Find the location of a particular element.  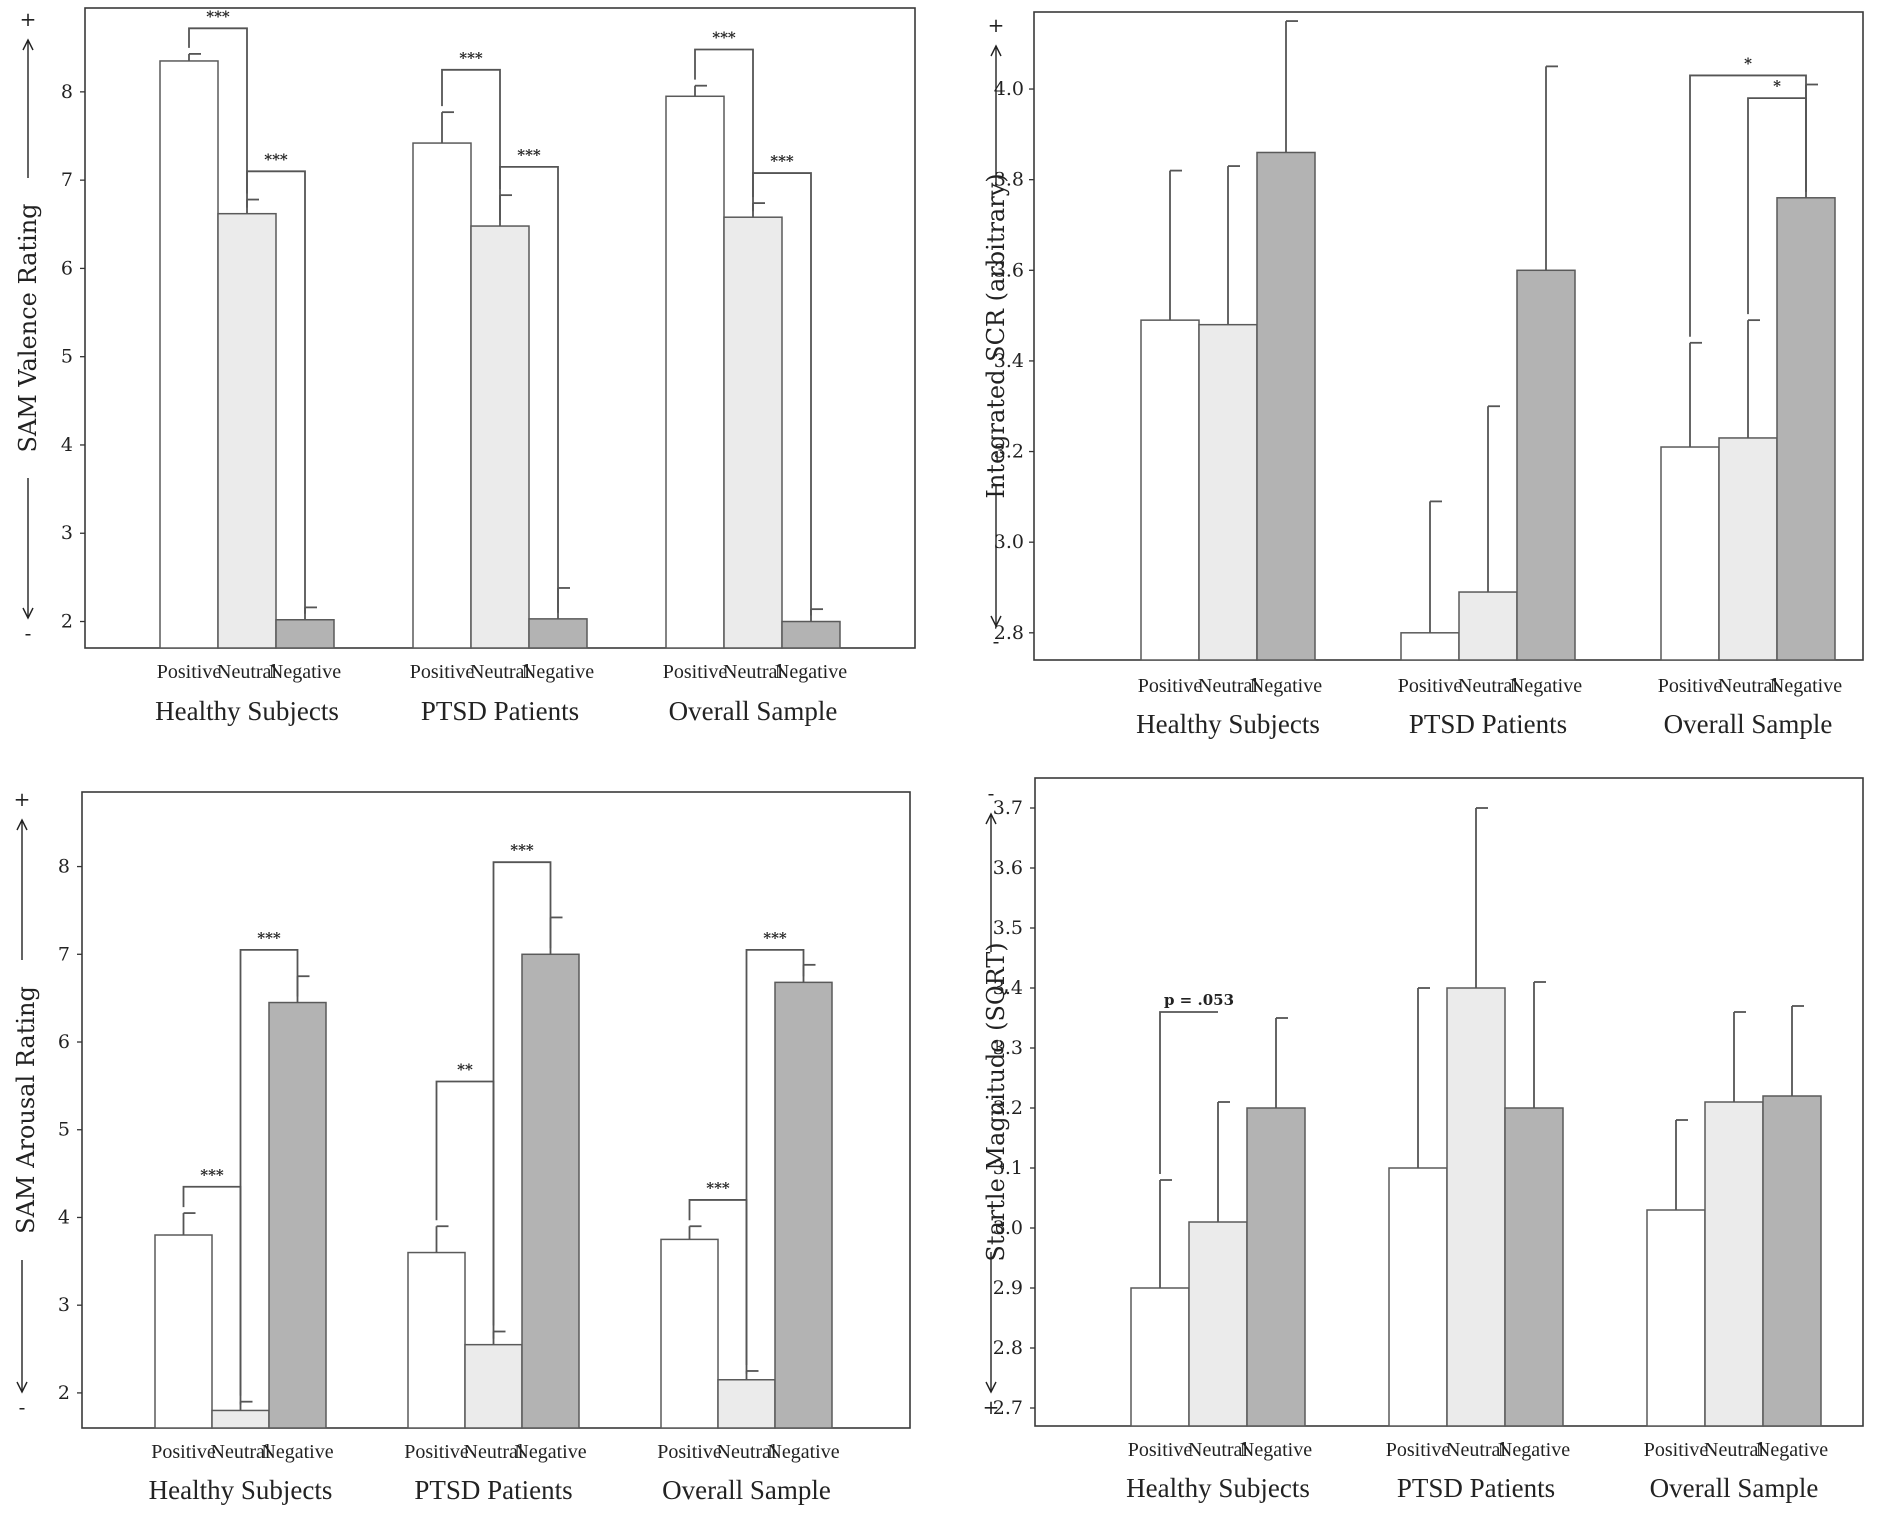

y-tick-label: 8 is located at coordinates (64, 867).